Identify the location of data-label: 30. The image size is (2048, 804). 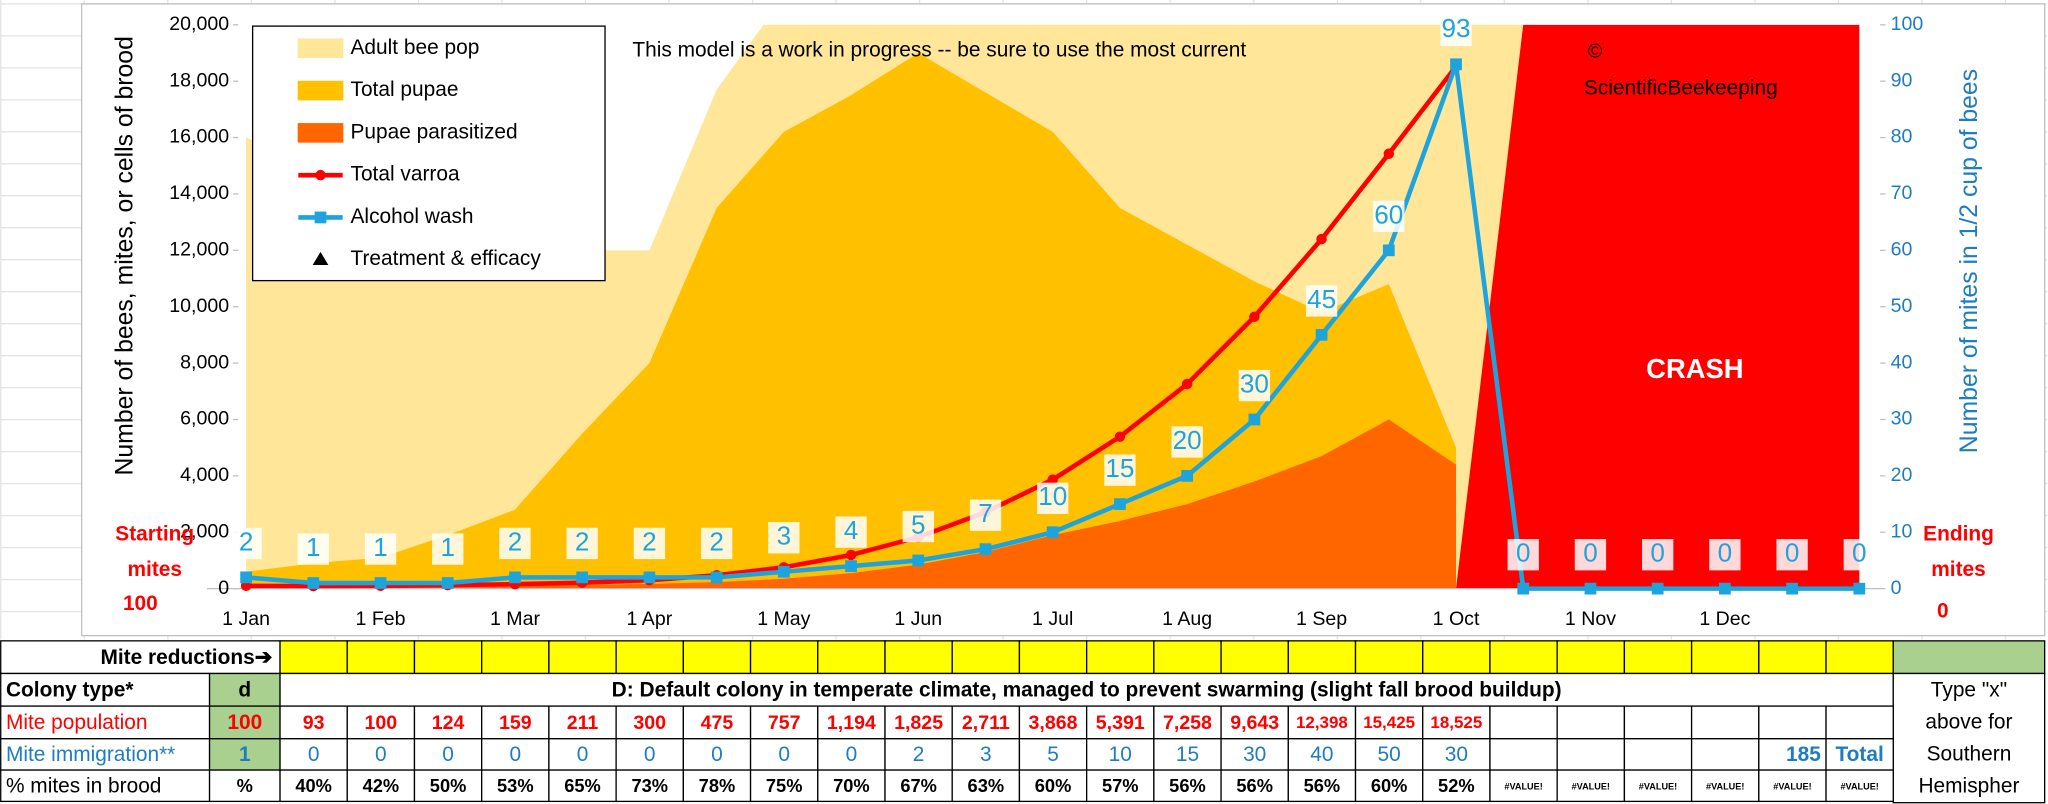
(1254, 383).